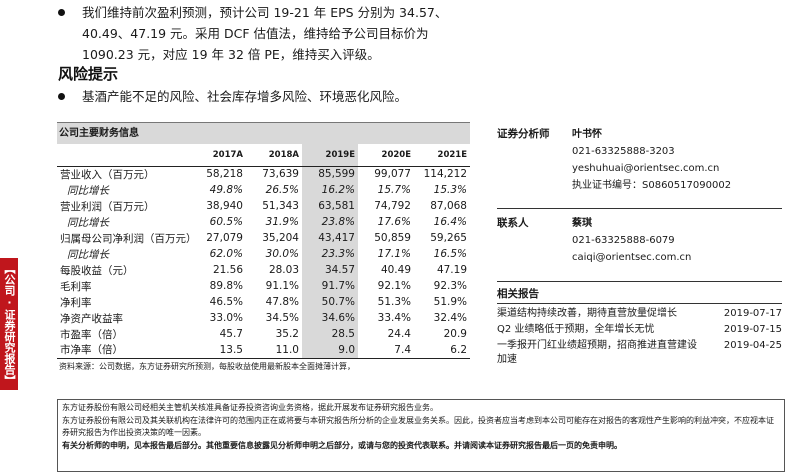 This screenshot has width=790, height=472. What do you see at coordinates (224, 174) in the screenshot?
I see `table-cell: 58,218` at bounding box center [224, 174].